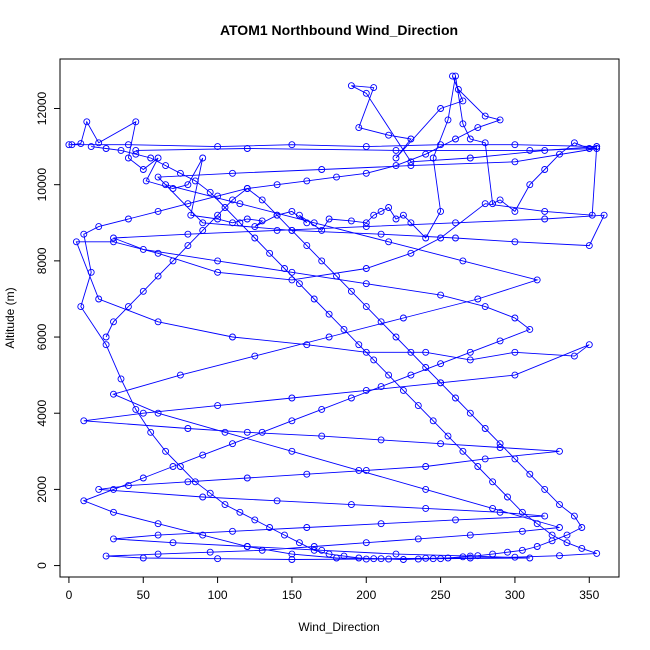  What do you see at coordinates (338, 627) in the screenshot?
I see `x-axis-label: Wind_Direction` at bounding box center [338, 627].